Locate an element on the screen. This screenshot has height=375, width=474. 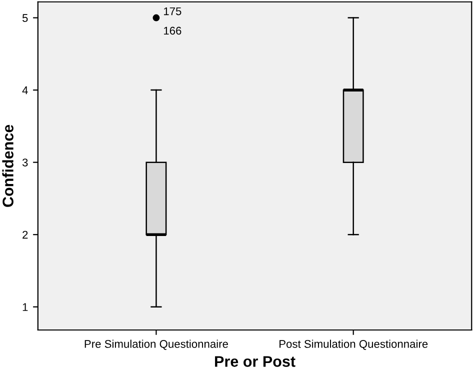
annotation: 175 is located at coordinates (173, 11).